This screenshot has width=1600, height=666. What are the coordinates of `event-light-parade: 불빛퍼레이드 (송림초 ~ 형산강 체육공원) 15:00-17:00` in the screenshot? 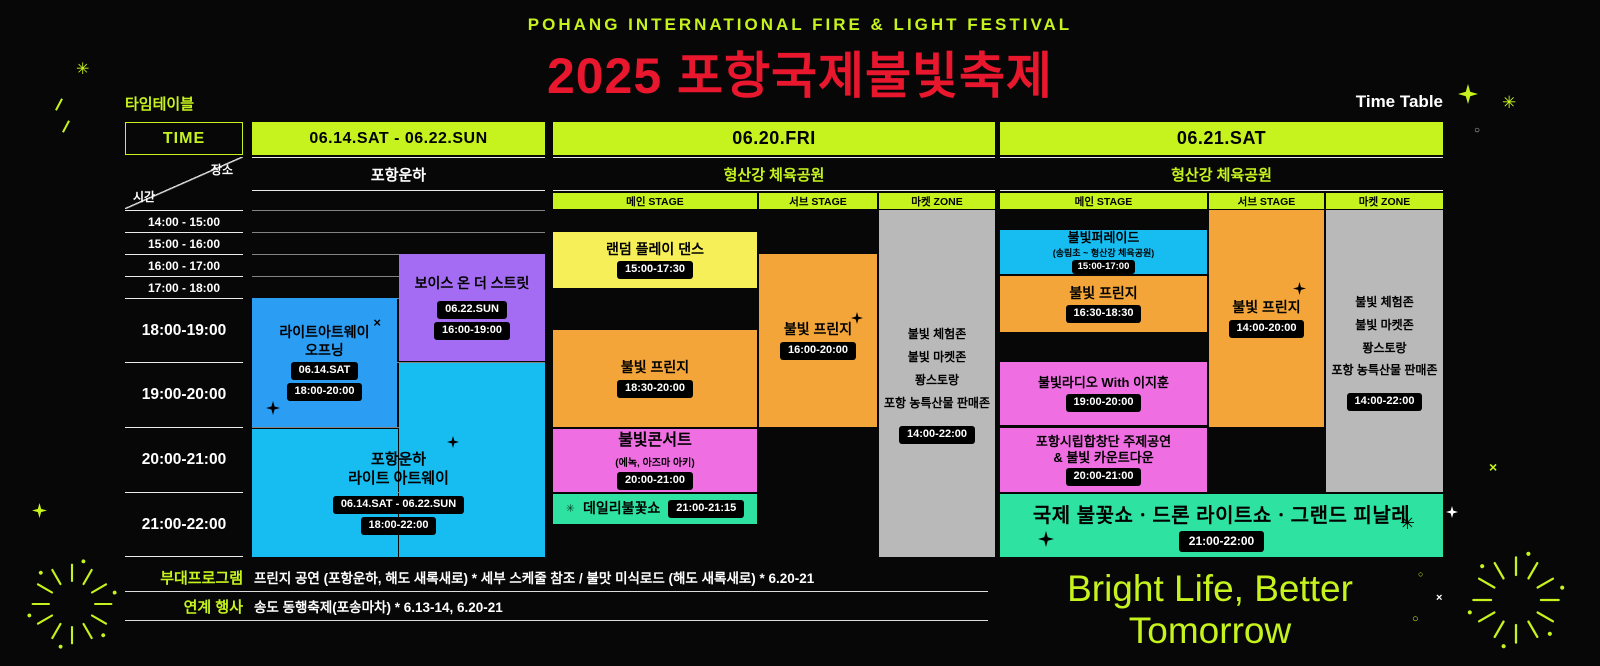 It's located at (1103, 252).